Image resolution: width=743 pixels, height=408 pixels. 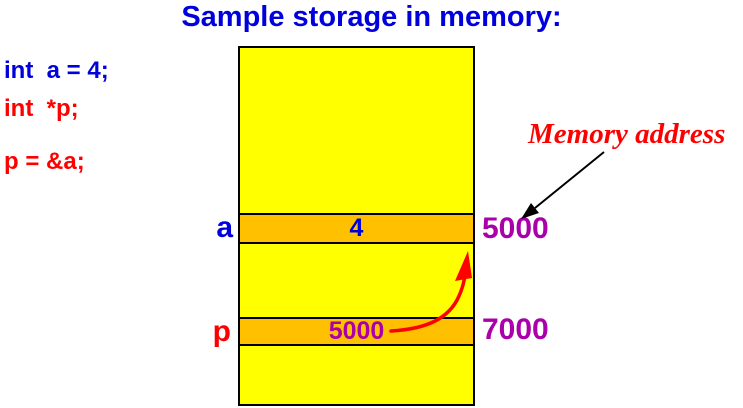 I want to click on code-line-assign: p = &a;, so click(x=44, y=161).